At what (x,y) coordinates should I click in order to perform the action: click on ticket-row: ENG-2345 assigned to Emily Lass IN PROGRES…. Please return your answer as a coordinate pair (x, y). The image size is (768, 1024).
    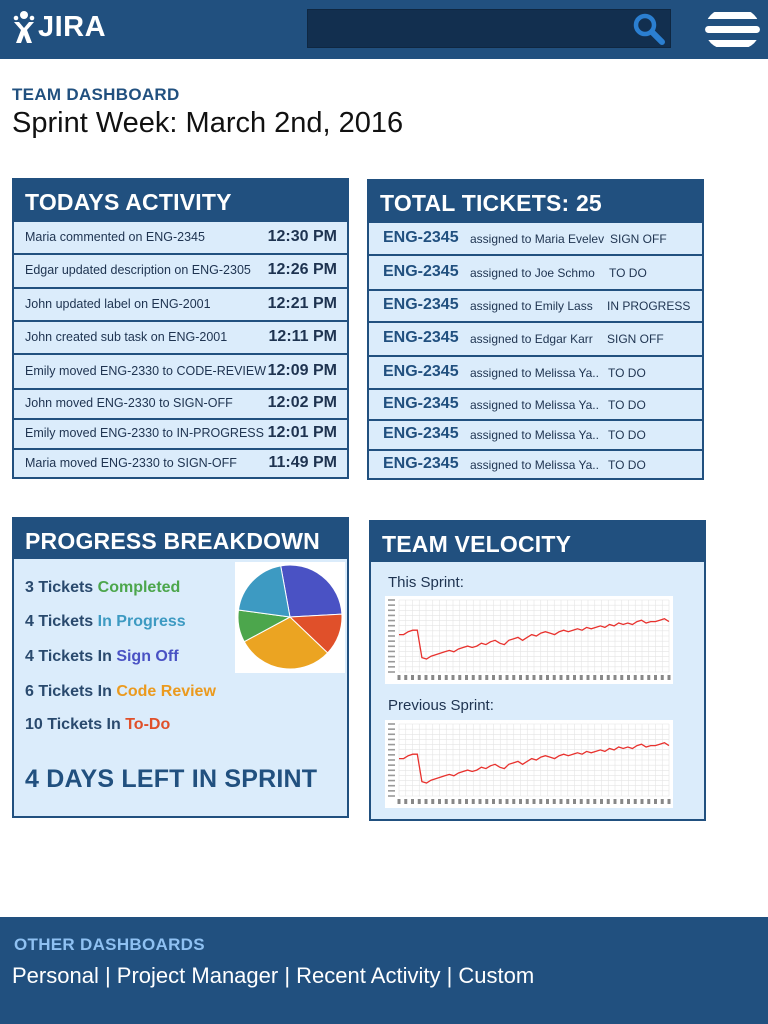
    Looking at the image, I should click on (535, 305).